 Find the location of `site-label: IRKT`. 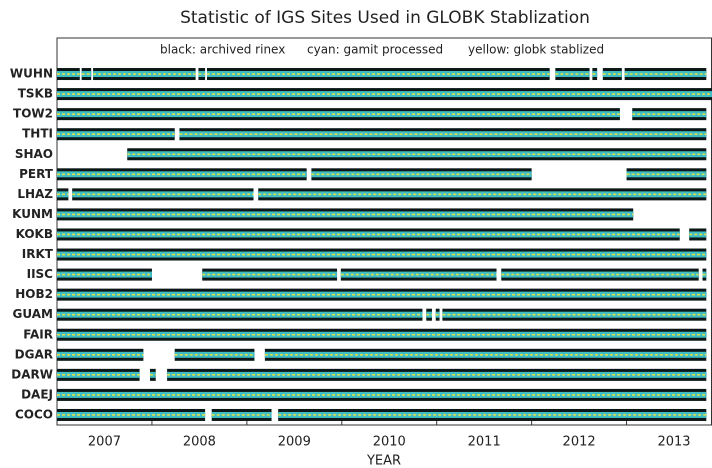

site-label: IRKT is located at coordinates (38, 254).